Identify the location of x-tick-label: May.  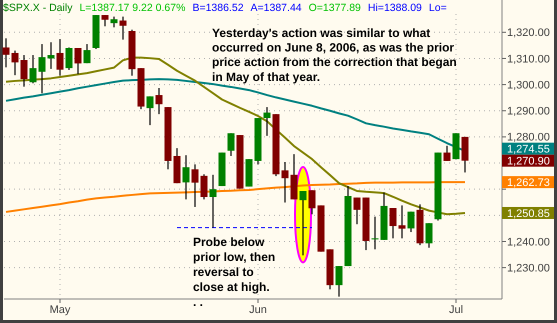
(60, 310).